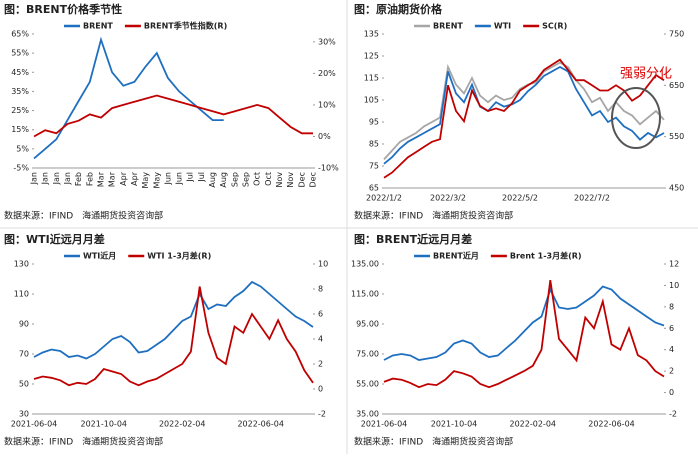 The height and width of the screenshot is (458, 698). What do you see at coordinates (676, 85) in the screenshot?
I see `y2-tick-label: 650` at bounding box center [676, 85].